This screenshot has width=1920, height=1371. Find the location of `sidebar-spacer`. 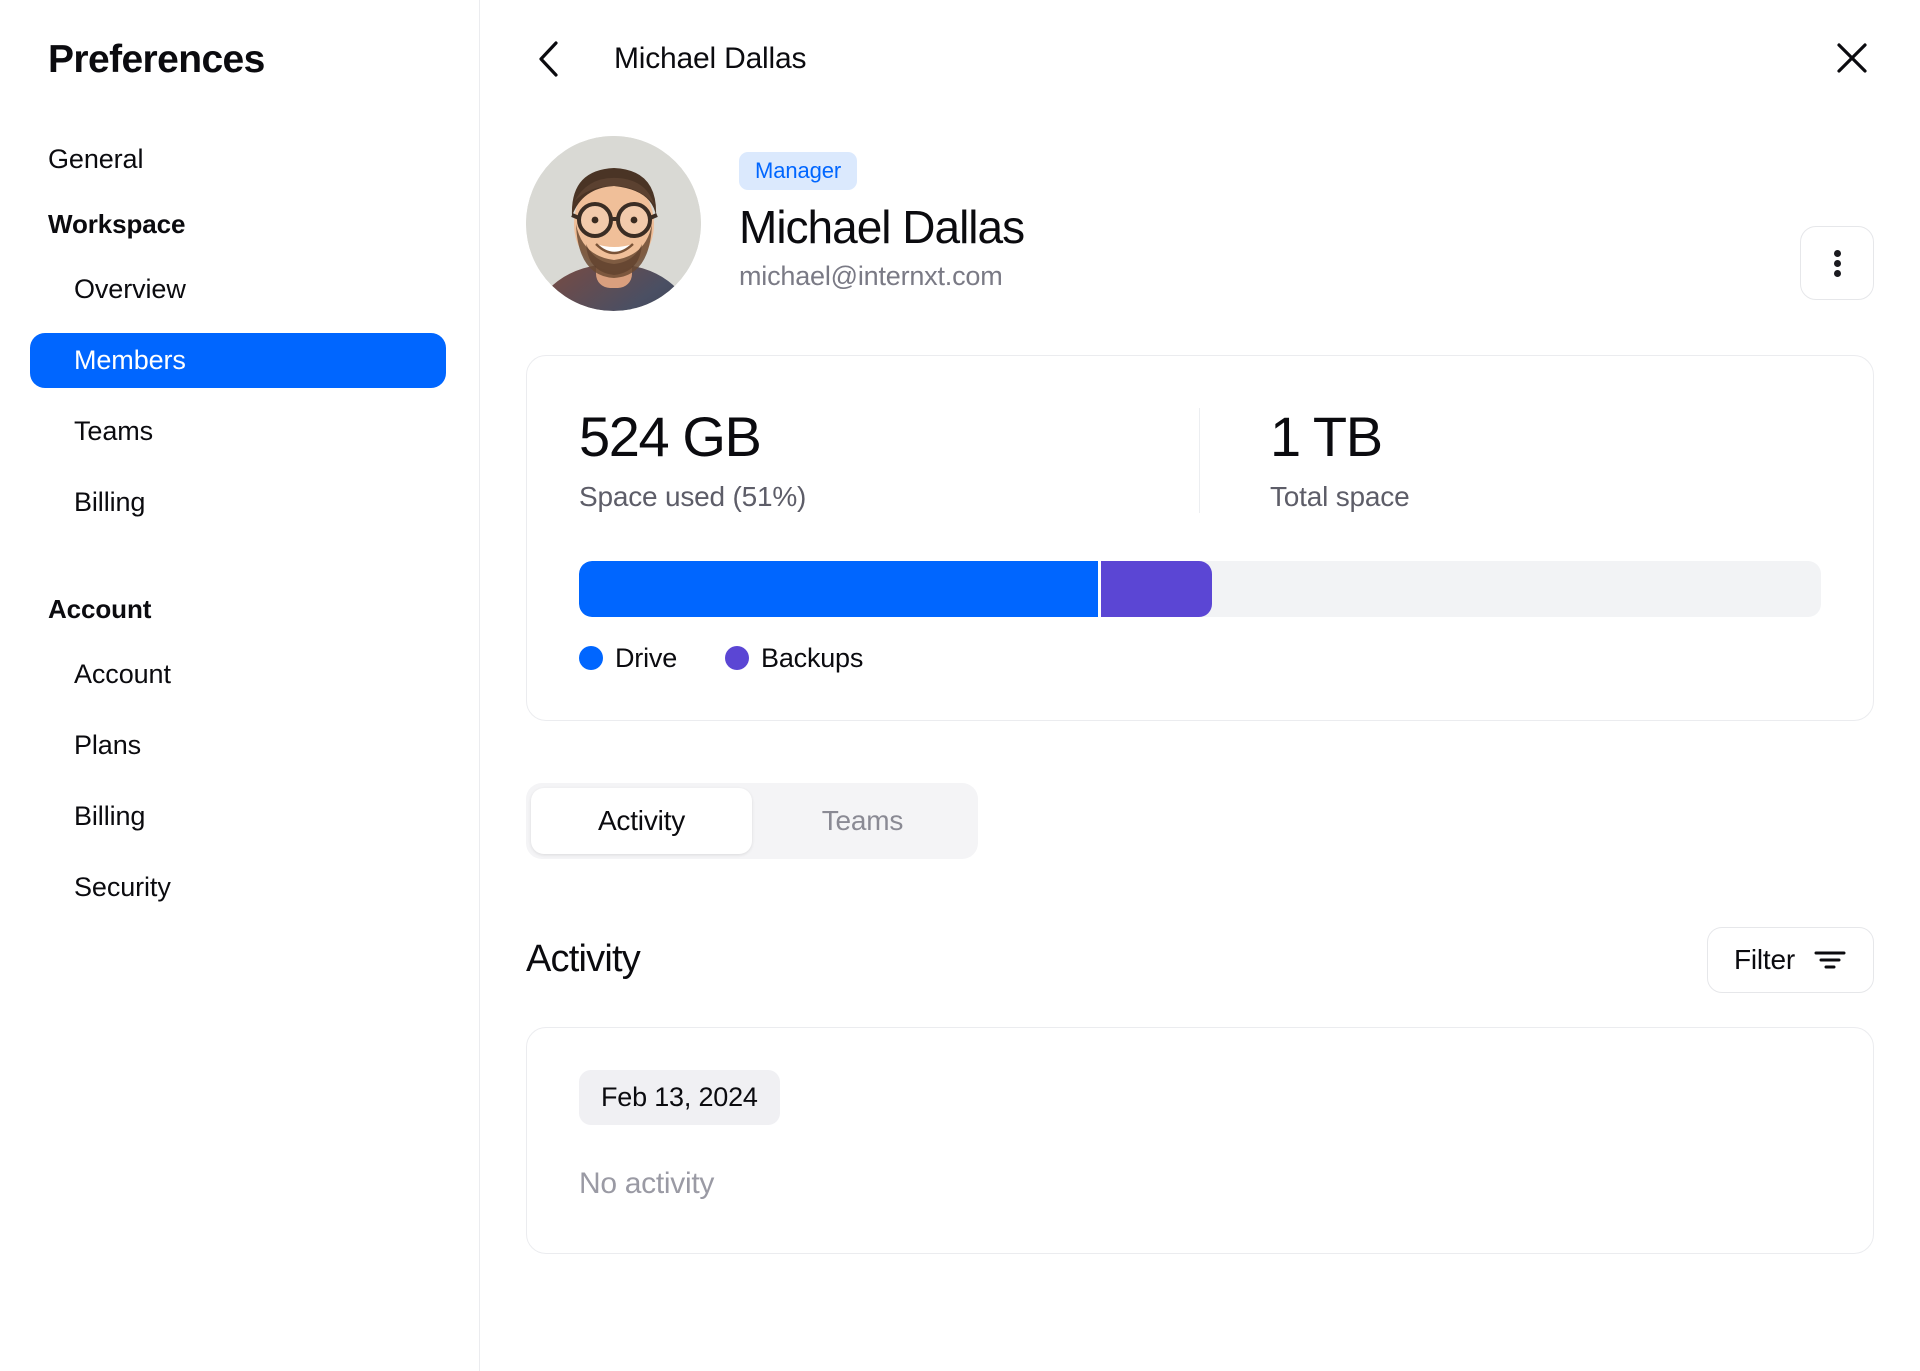

sidebar-spacer is located at coordinates (239, 559).